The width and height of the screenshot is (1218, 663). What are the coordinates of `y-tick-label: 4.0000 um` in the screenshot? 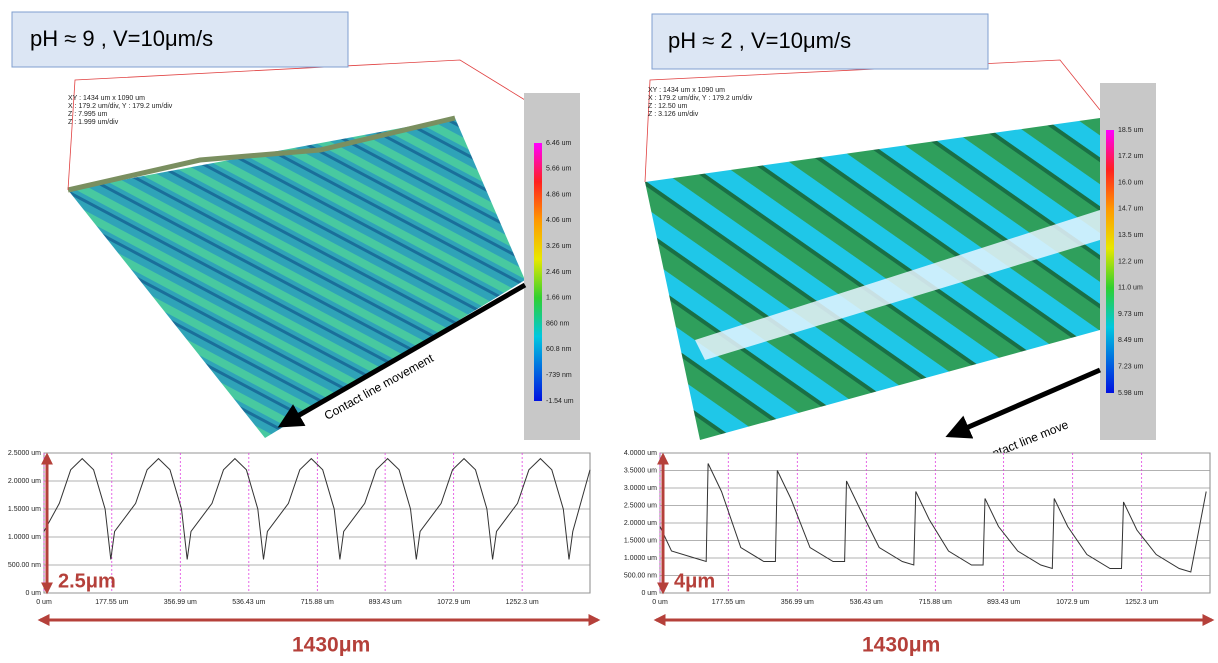 It's located at (640, 453).